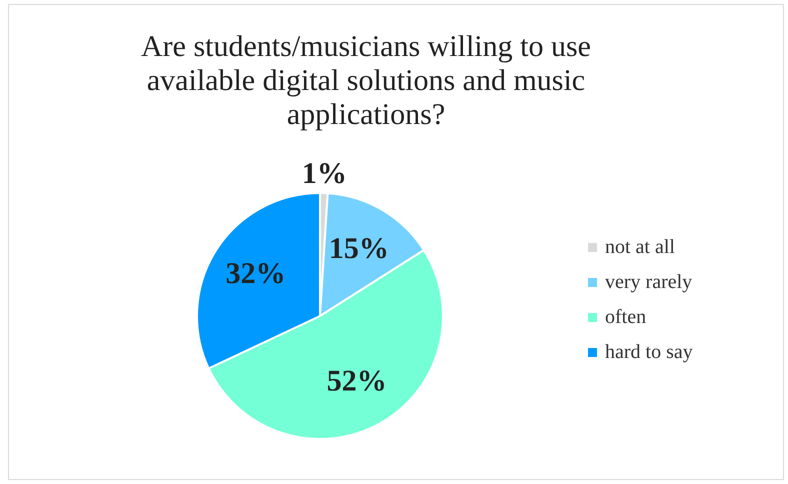  What do you see at coordinates (649, 352) in the screenshot?
I see `legend-label: hard to say` at bounding box center [649, 352].